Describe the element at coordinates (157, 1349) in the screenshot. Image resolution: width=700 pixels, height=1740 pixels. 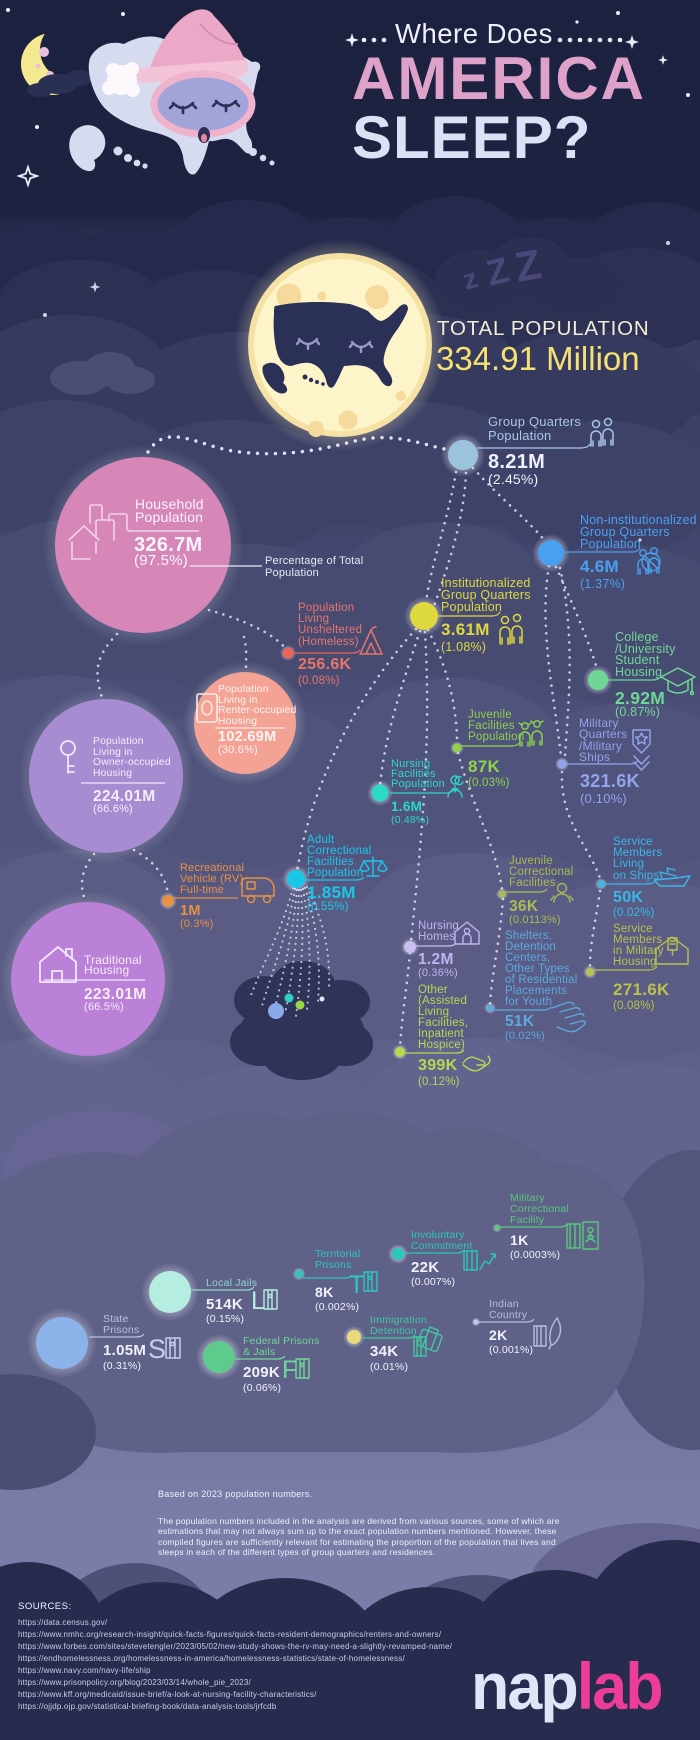
I see `svg-text: S` at that location.